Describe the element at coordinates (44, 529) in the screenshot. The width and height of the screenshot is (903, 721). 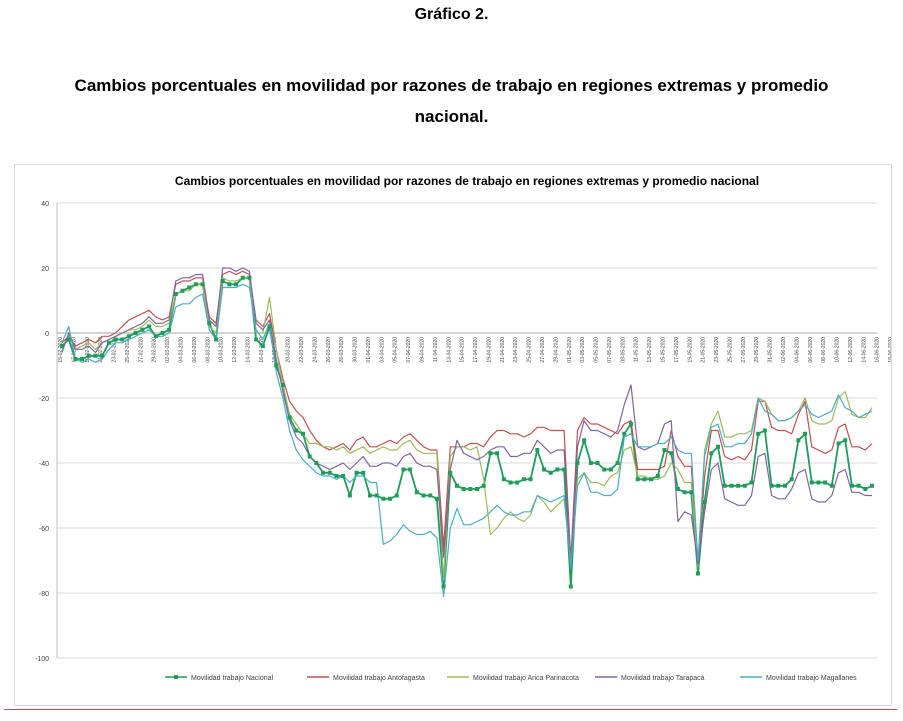
I see `y-tick-label: -60` at that location.